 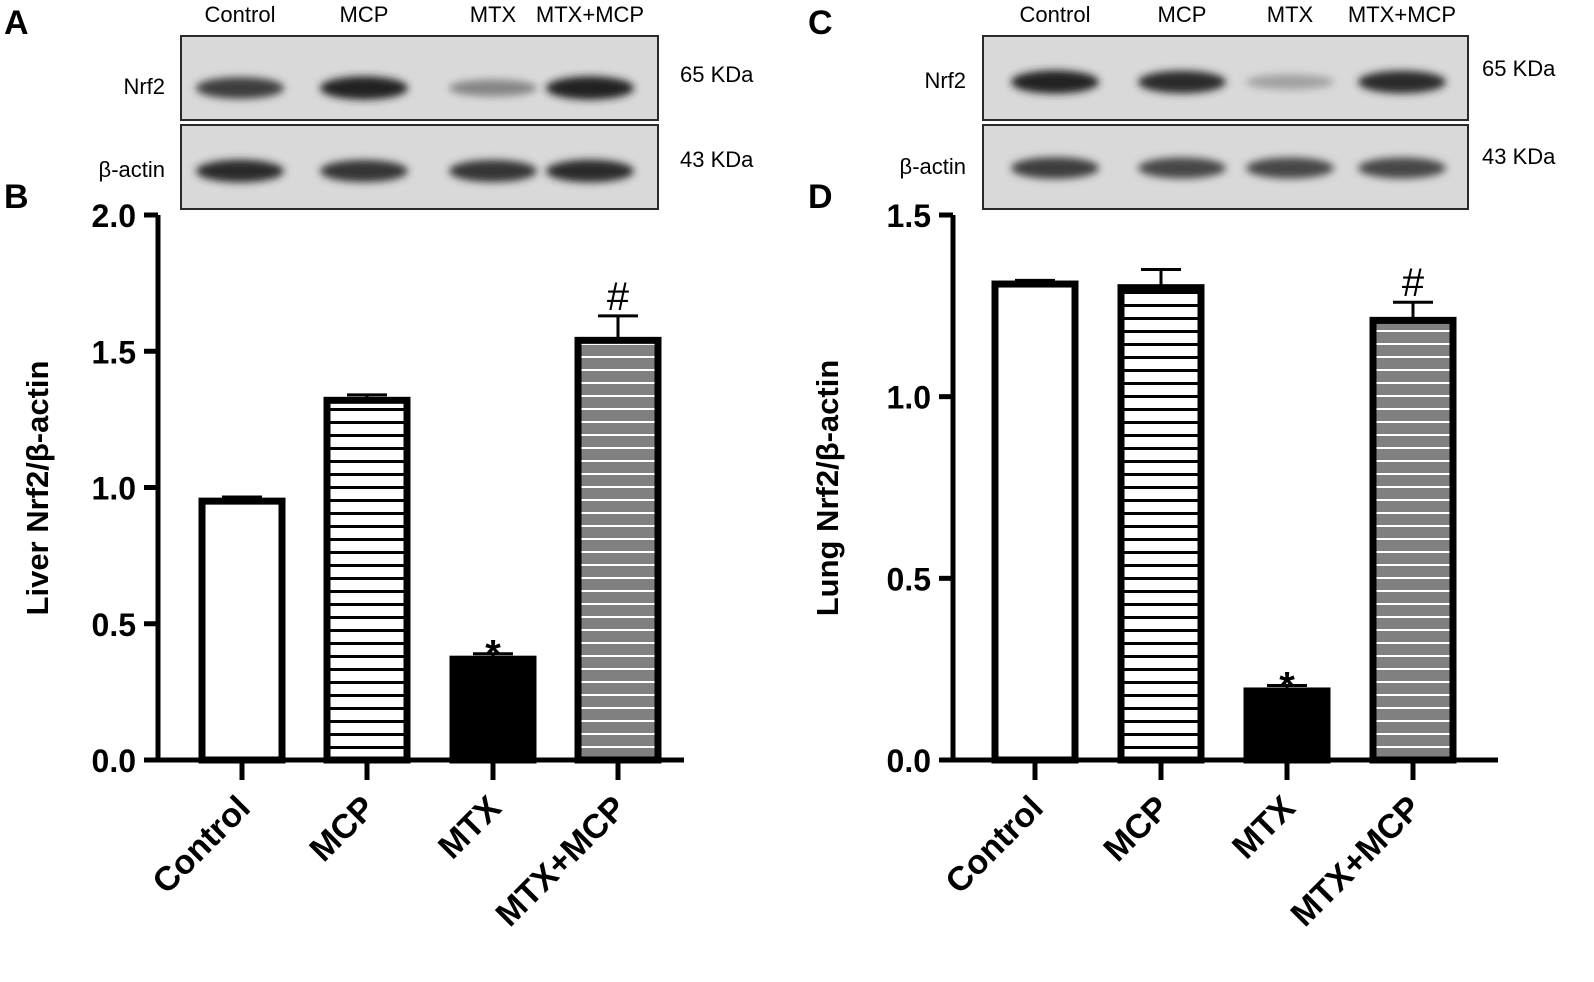 What do you see at coordinates (16, 197) in the screenshot?
I see `panel-letter-b: B` at bounding box center [16, 197].